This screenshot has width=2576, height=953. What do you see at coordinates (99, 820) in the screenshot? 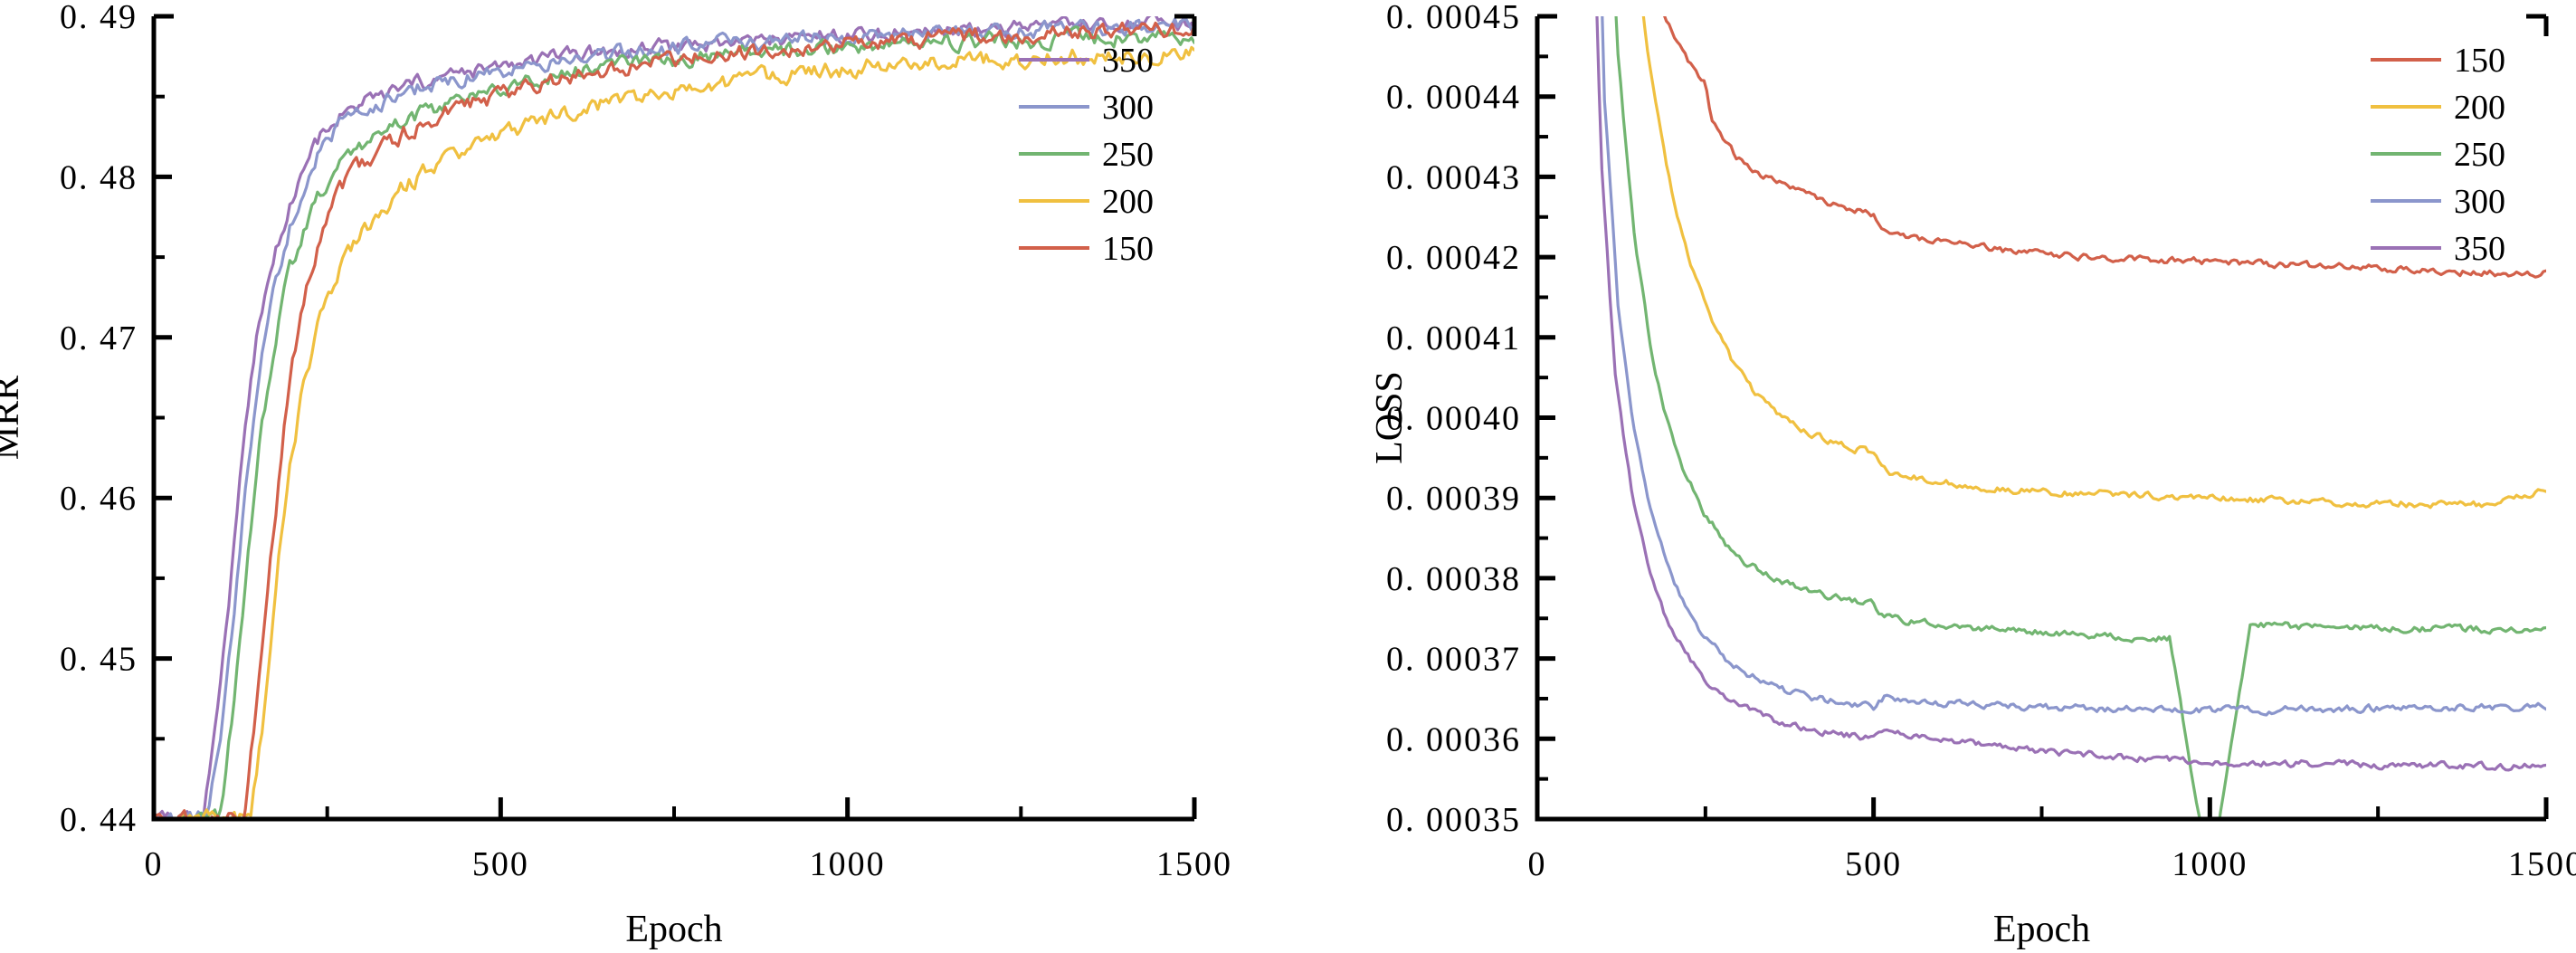
I see `y-tick-label: 0. 44` at bounding box center [99, 820].